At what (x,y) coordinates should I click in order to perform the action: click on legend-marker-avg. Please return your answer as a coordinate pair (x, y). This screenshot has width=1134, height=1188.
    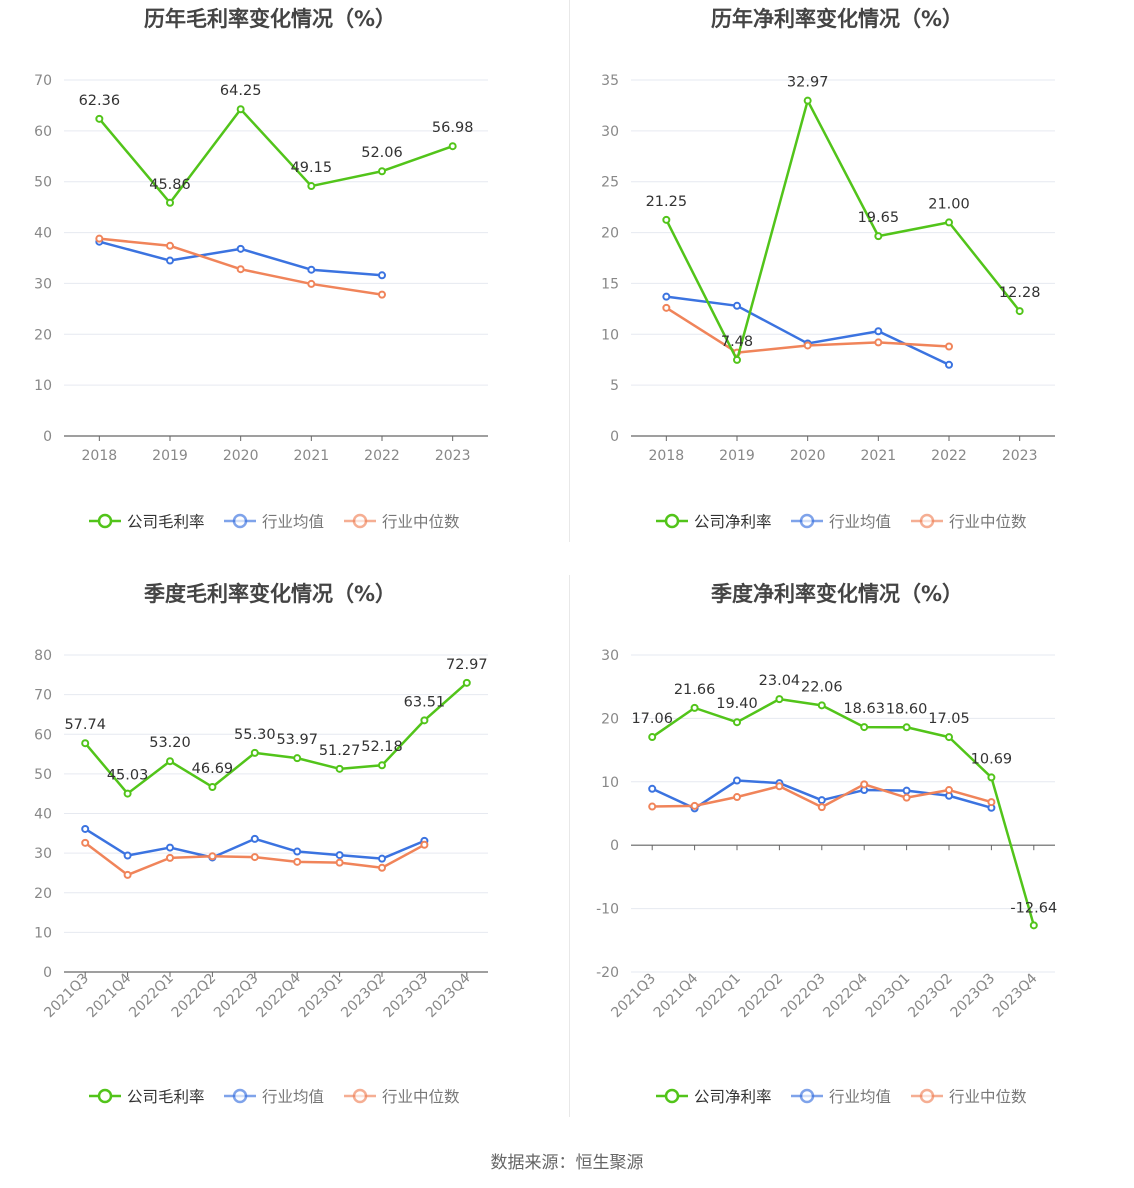
    Looking at the image, I should click on (240, 1096).